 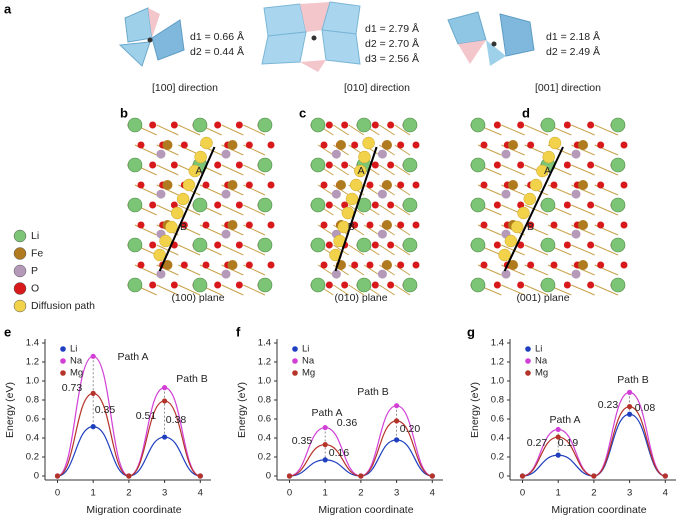 What do you see at coordinates (34, 271) in the screenshot?
I see `legend-label: P` at bounding box center [34, 271].